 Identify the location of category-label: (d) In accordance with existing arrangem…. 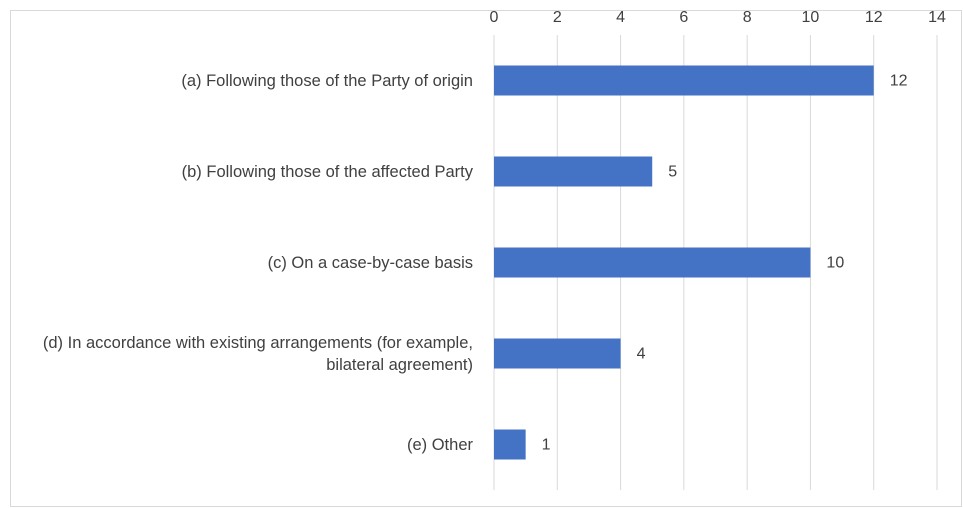
(257, 353).